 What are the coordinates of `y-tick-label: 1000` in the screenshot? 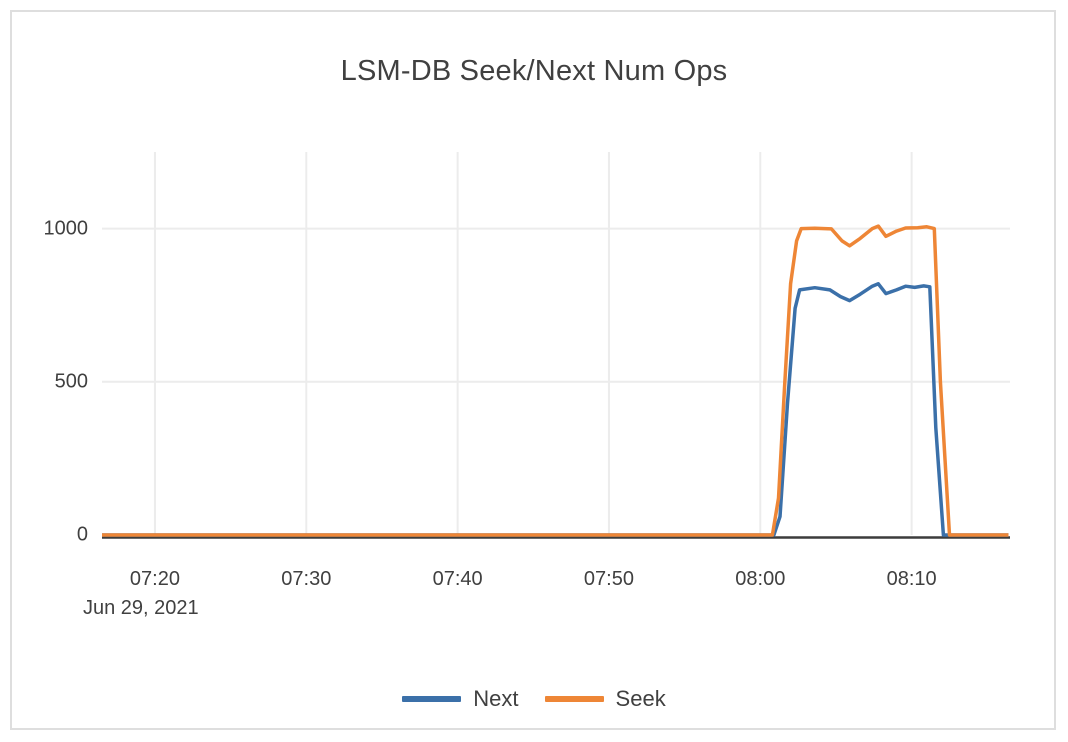 It's located at (66, 228).